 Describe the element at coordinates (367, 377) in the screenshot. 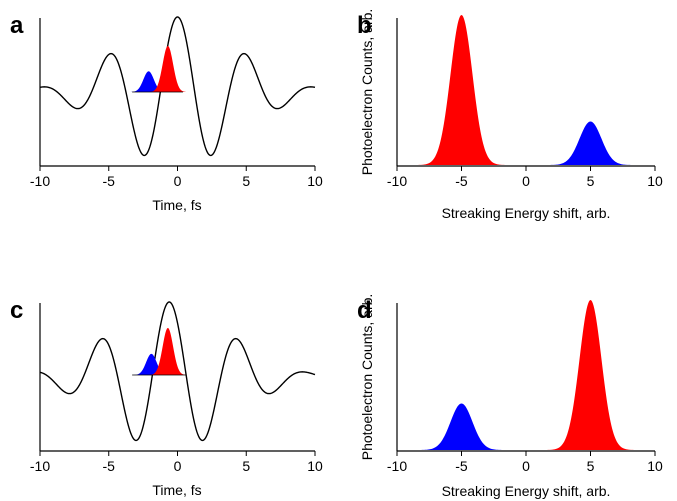

I see `panel-d-y-axis-label: Photoelectron Counts, arb.` at that location.